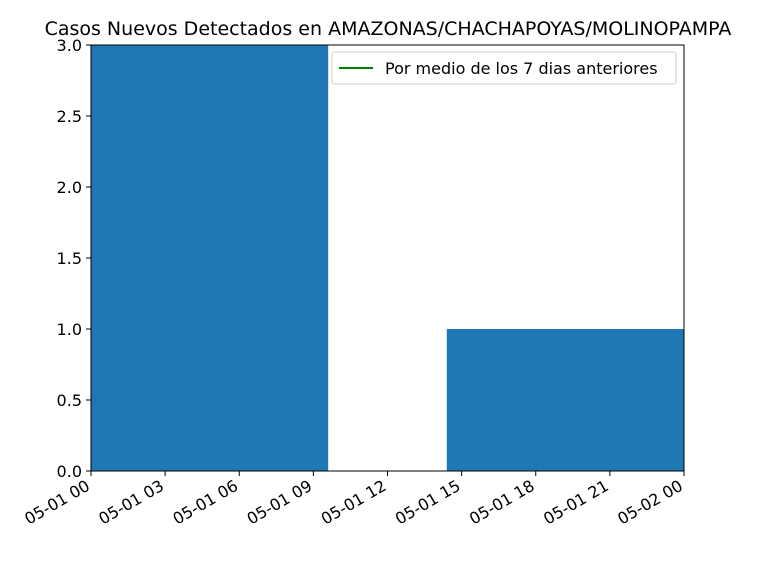 The width and height of the screenshot is (768, 576). Describe the element at coordinates (69, 45) in the screenshot. I see `y-tick-label: 3.0` at that location.